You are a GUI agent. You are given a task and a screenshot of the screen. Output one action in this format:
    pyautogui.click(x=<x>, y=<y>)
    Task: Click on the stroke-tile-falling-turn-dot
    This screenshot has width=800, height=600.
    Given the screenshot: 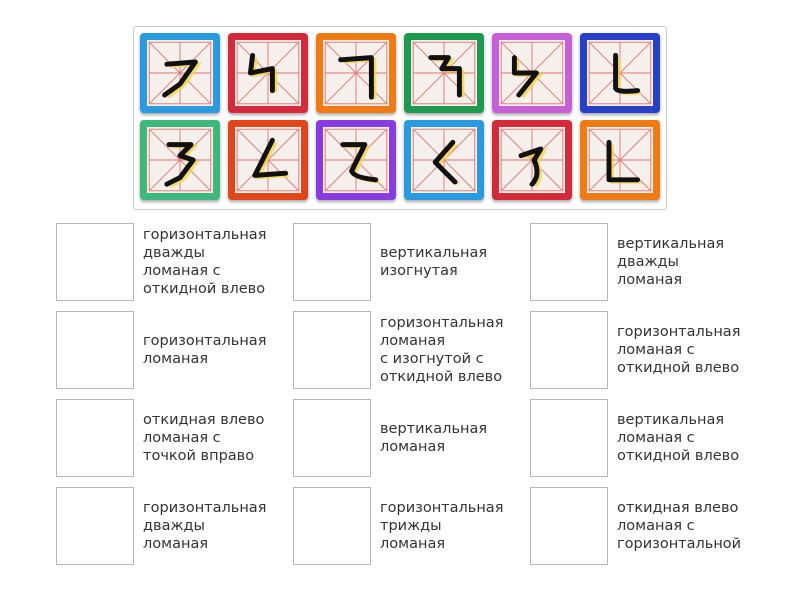 What is the action you would take?
    pyautogui.click(x=268, y=160)
    